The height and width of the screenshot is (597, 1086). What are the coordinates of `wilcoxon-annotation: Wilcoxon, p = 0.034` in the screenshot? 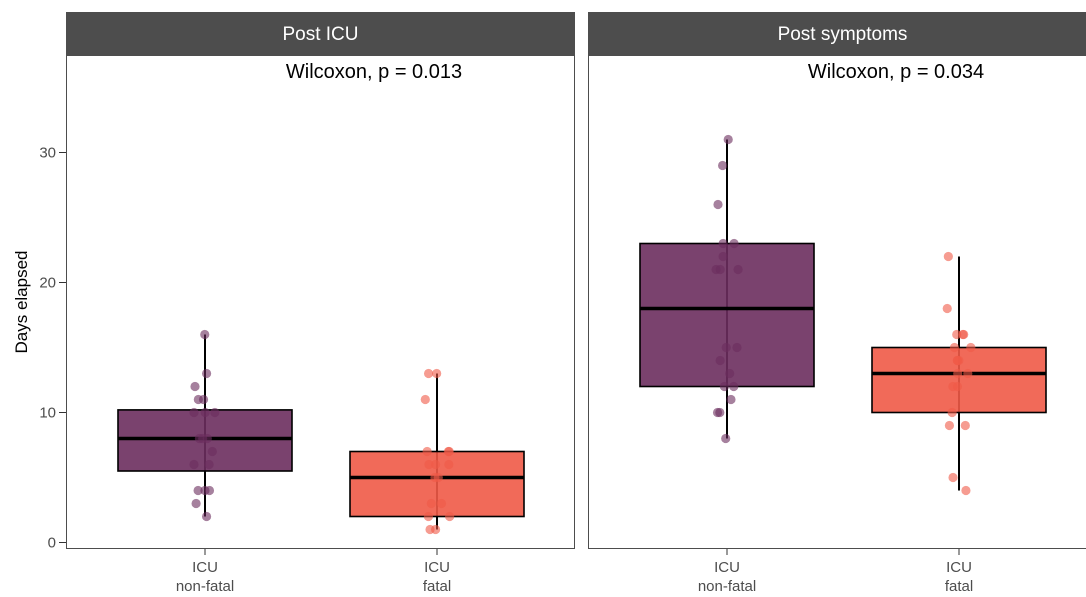 It's located at (896, 72).